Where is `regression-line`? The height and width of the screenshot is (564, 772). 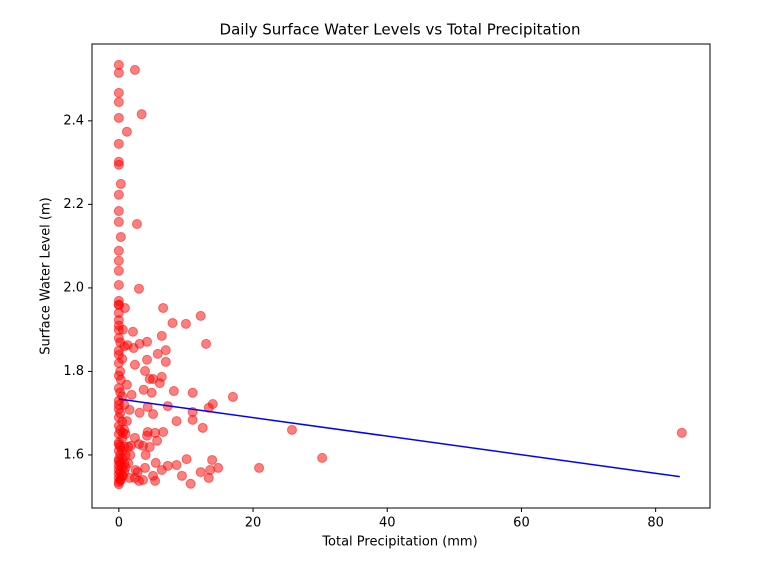
regression-line is located at coordinates (399, 438).